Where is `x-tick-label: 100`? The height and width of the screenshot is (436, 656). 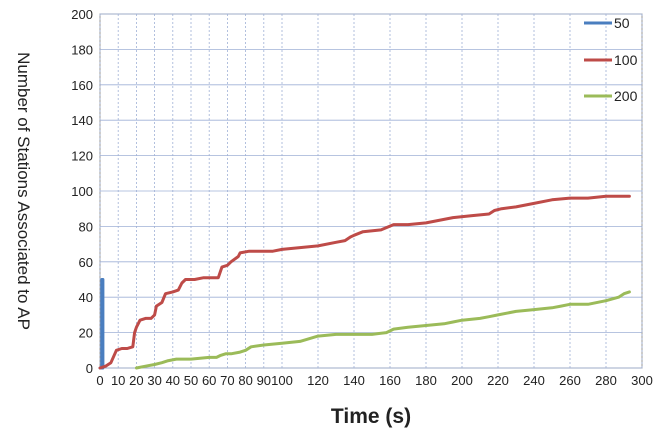
x-tick-label: 100 is located at coordinates (282, 380).